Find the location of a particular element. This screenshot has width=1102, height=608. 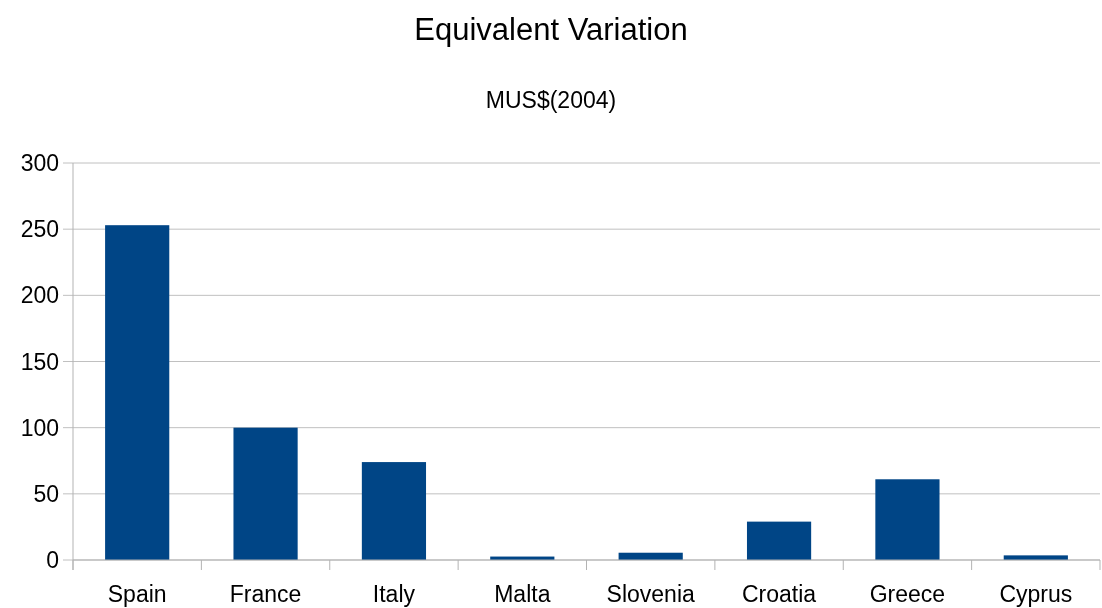

y-tick-label: 0 is located at coordinates (52, 560).